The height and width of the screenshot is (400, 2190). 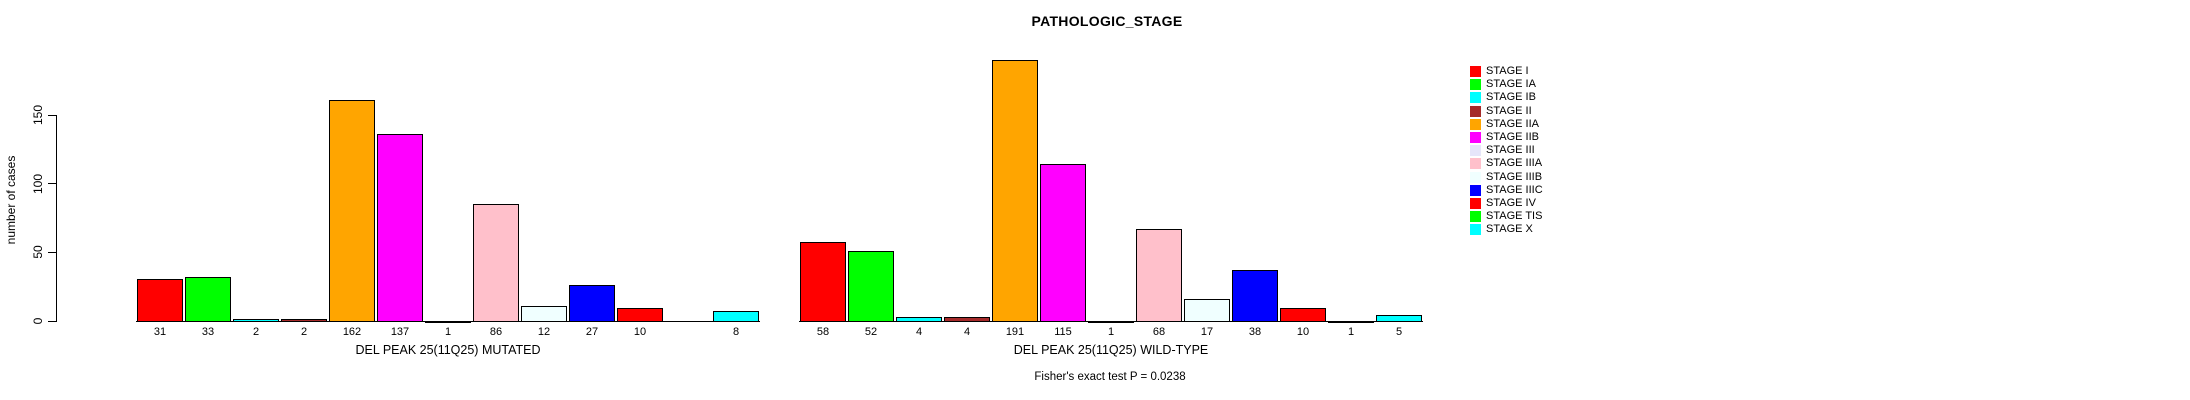 What do you see at coordinates (1475, 203) in the screenshot?
I see `legend-swatch-stage-iv` at bounding box center [1475, 203].